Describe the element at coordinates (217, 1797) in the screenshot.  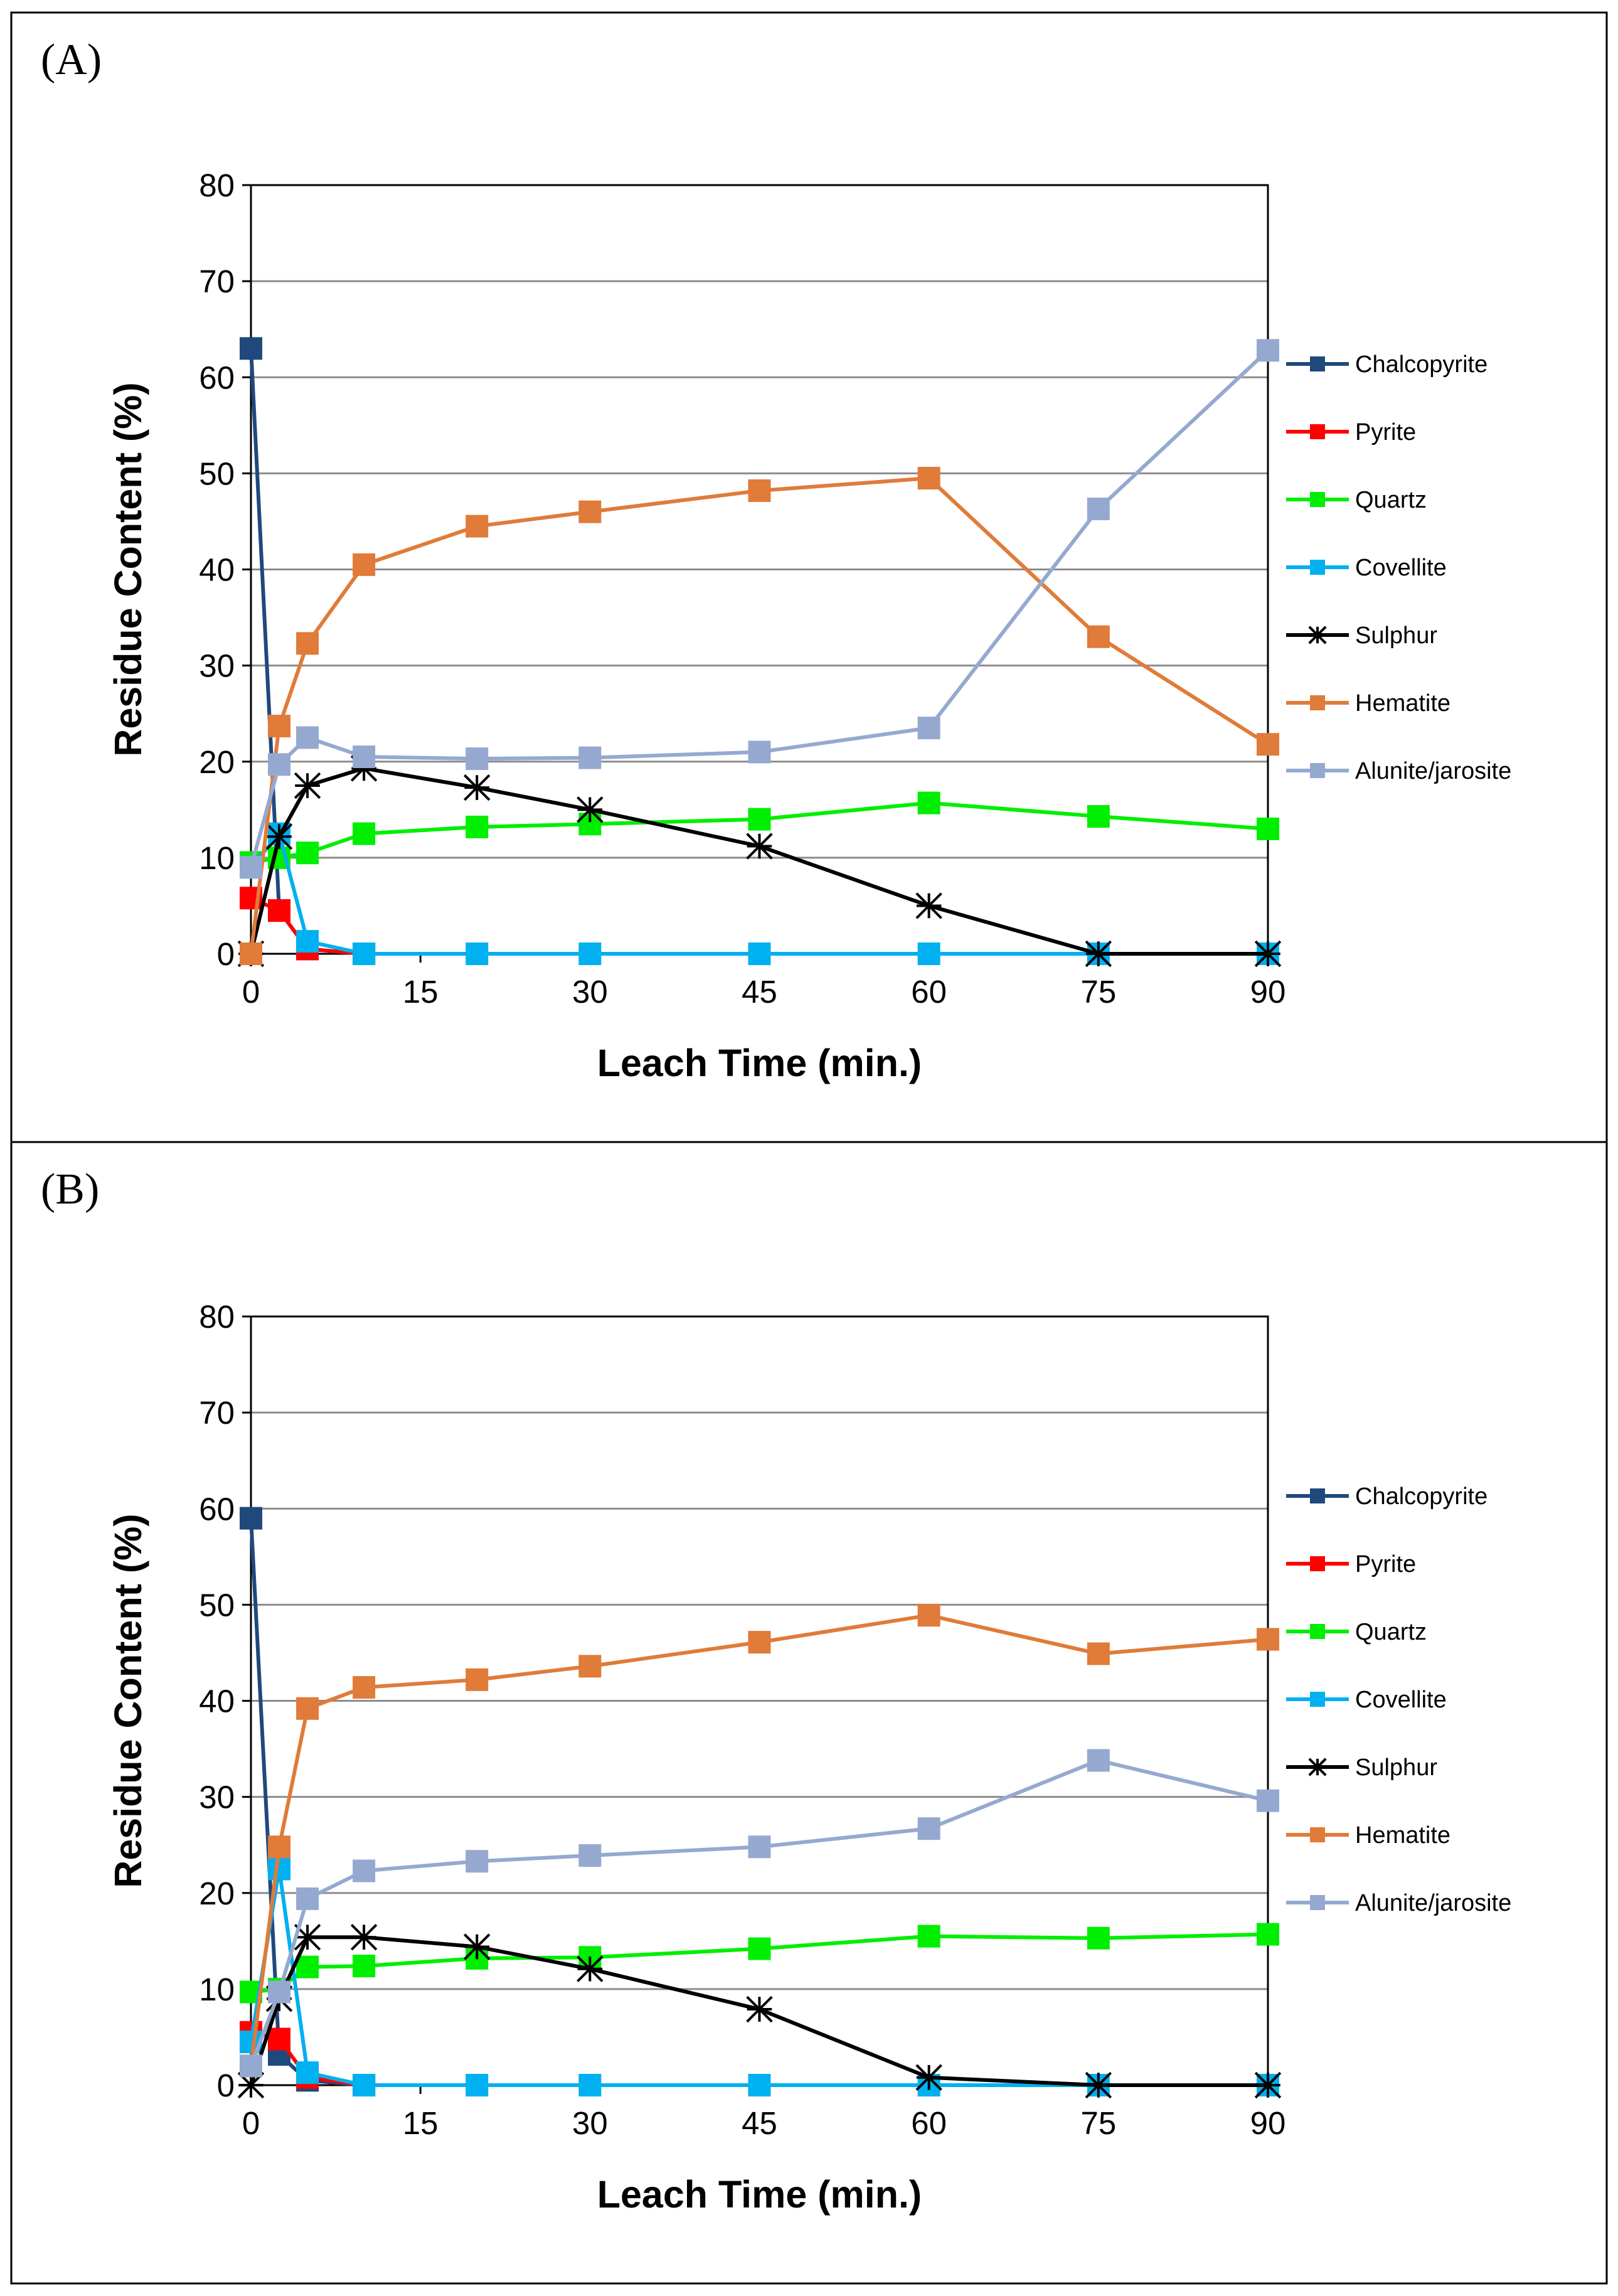
I see `y-tick-label: 30` at that location.